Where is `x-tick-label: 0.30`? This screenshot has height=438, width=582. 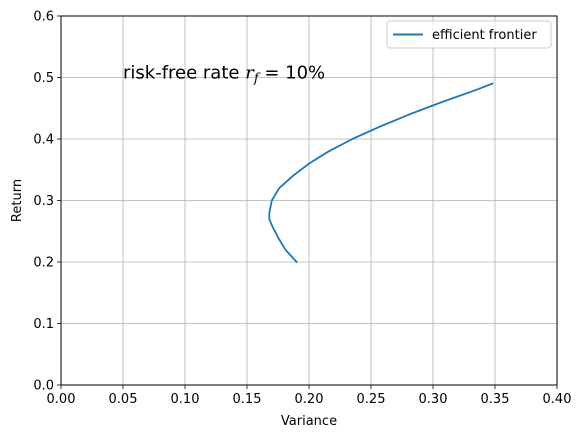
x-tick-label: 0.30 is located at coordinates (433, 399).